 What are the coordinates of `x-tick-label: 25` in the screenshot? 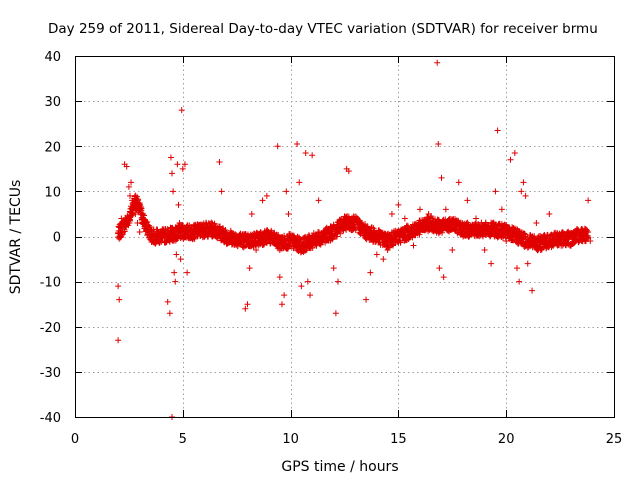 It's located at (614, 439).